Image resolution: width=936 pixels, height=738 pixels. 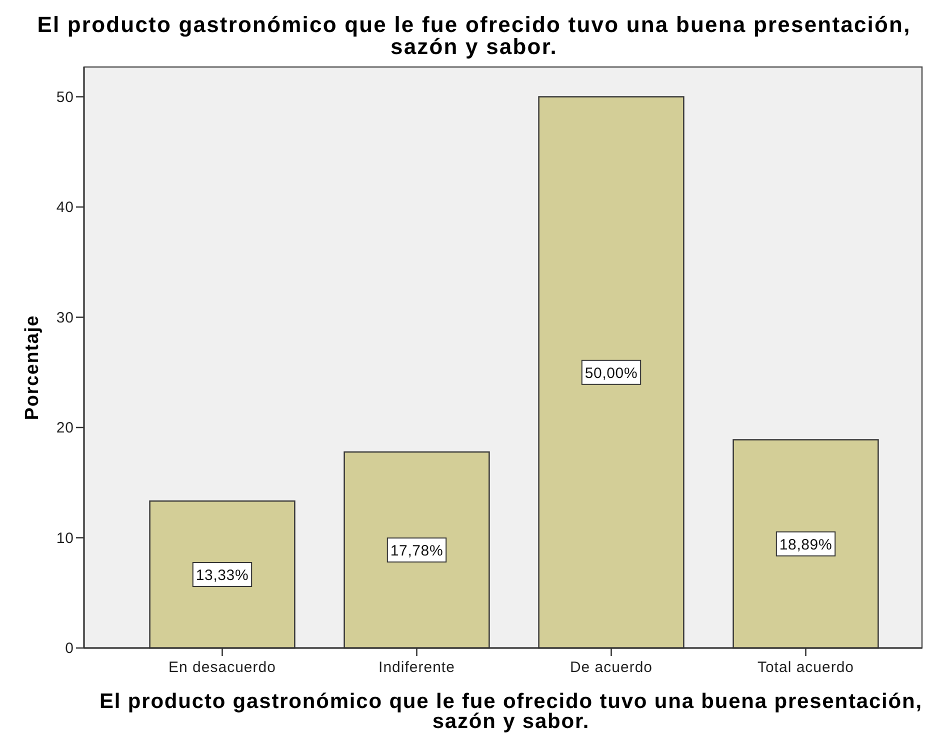 I want to click on data-label: 13,33%, so click(x=222, y=575).